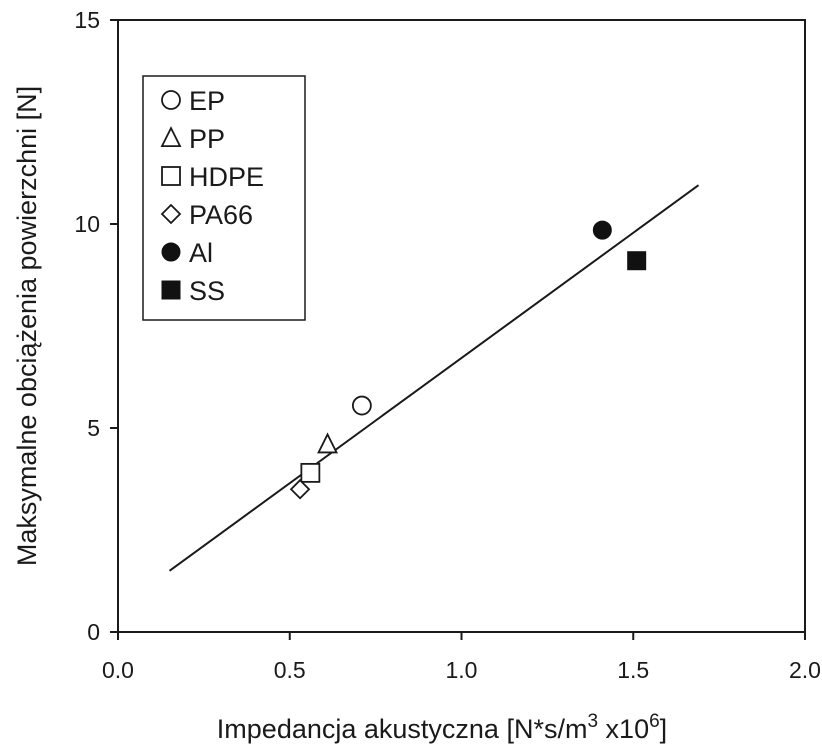 Image resolution: width=822 pixels, height=753 pixels. What do you see at coordinates (201, 253) in the screenshot?
I see `legend-label-al: Al` at bounding box center [201, 253].